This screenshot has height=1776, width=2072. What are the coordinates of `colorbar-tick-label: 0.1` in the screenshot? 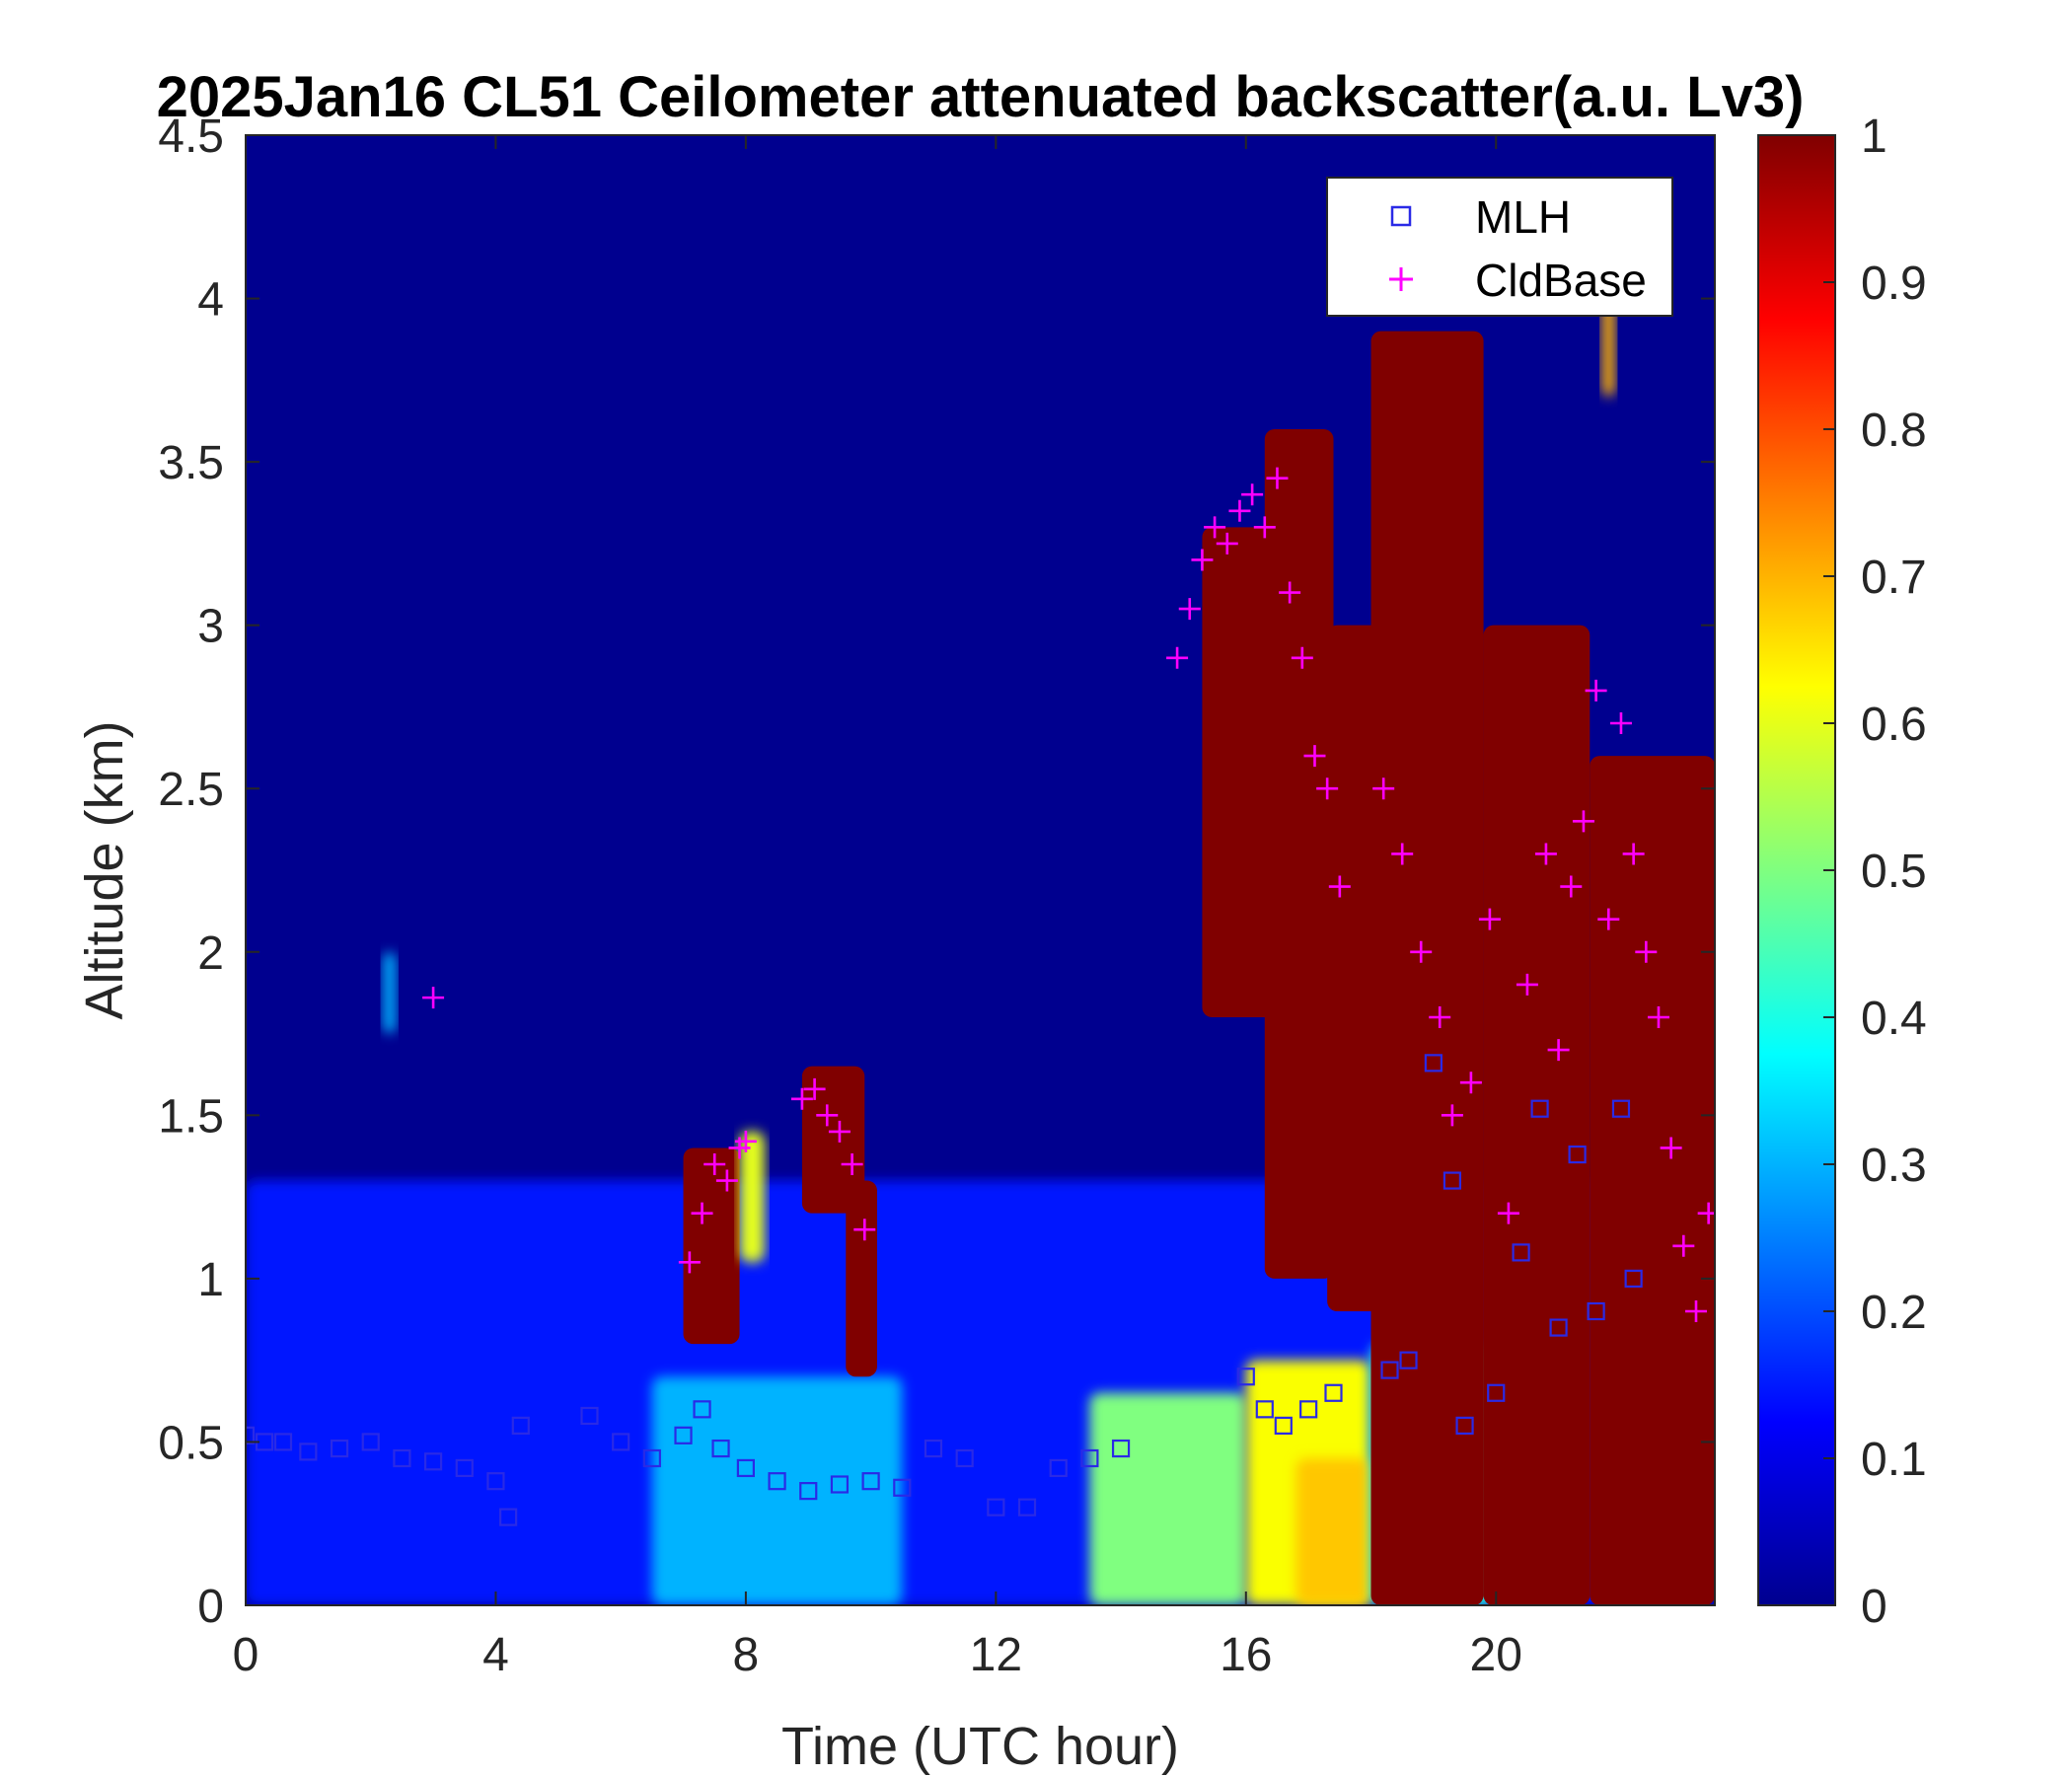 It's located at (1894, 1460).